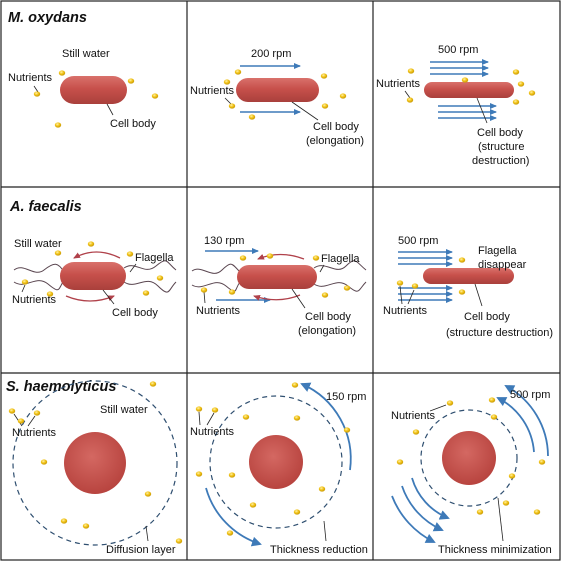 The image size is (561, 566). What do you see at coordinates (47, 18) in the screenshot?
I see `row-title-m-oxydans: M. oxydans` at bounding box center [47, 18].